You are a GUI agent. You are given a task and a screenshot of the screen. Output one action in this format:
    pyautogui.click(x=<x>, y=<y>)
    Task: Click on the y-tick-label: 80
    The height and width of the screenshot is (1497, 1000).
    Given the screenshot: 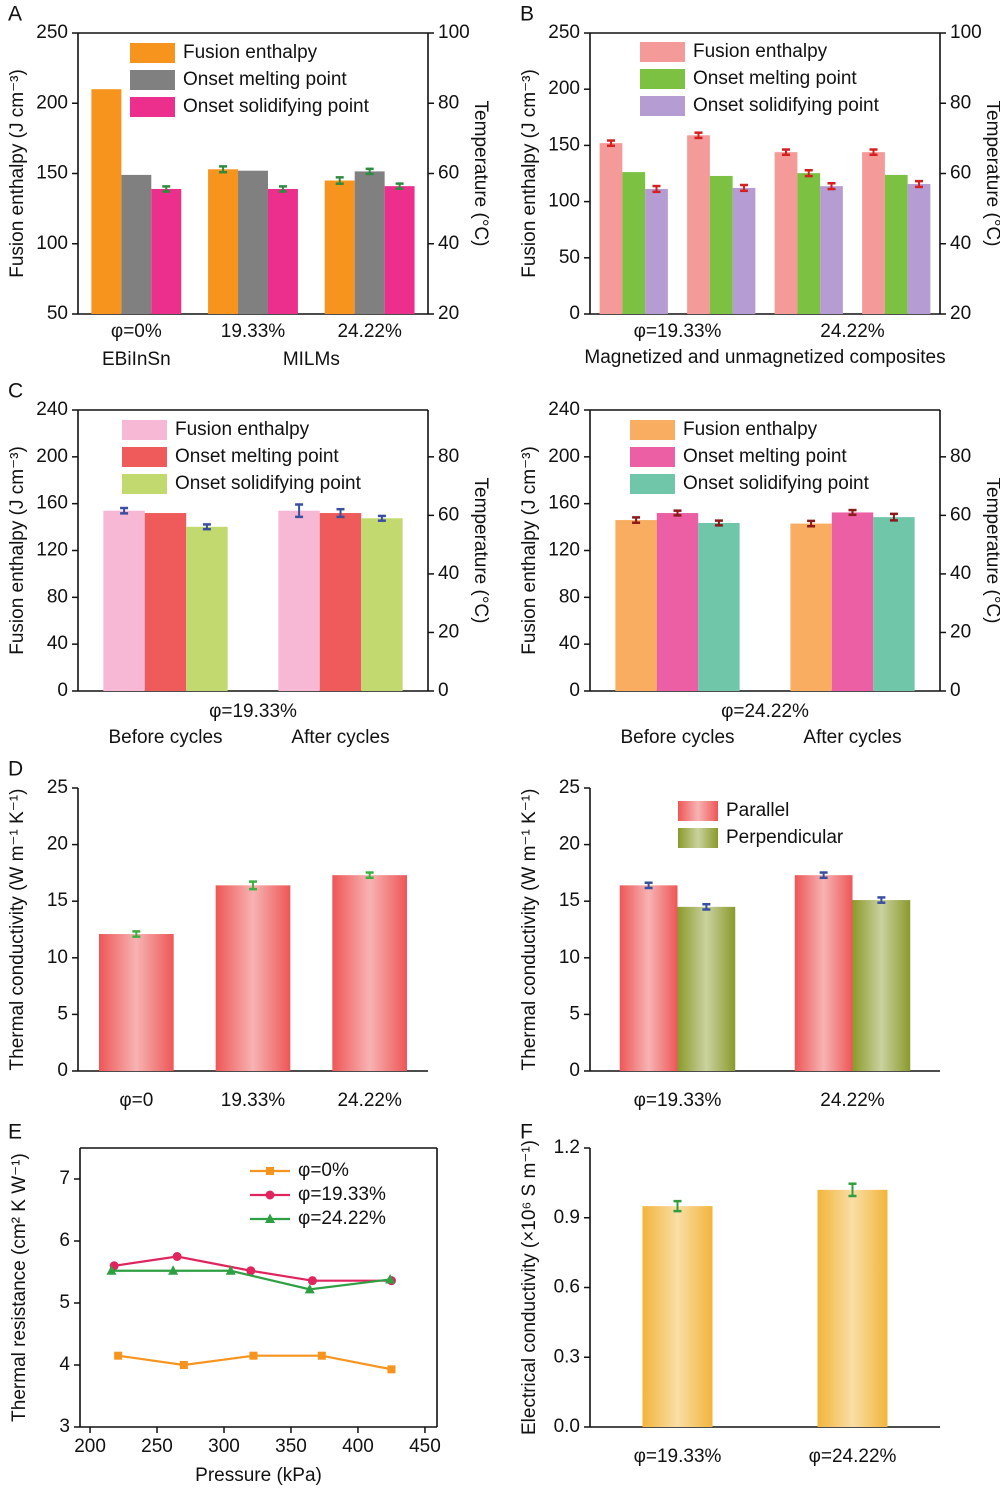 What is the action you would take?
    pyautogui.click(x=57, y=596)
    